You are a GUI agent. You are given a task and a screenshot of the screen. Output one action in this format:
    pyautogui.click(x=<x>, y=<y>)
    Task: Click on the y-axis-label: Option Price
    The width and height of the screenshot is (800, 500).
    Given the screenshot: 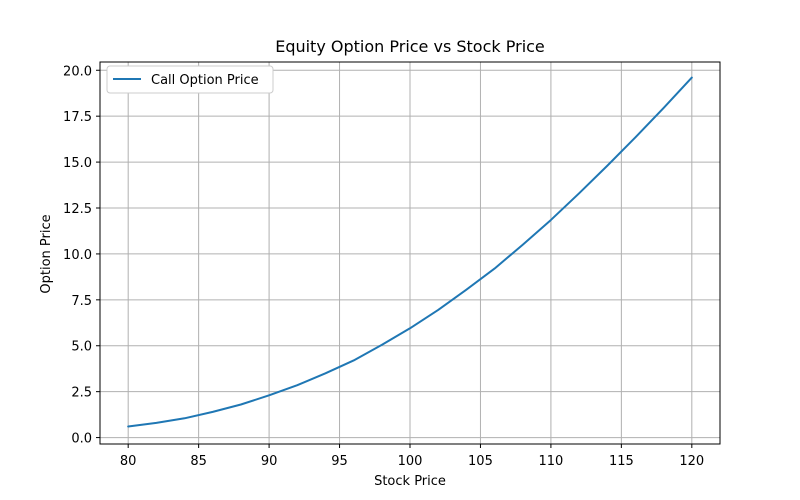 What is the action you would take?
    pyautogui.click(x=46, y=253)
    